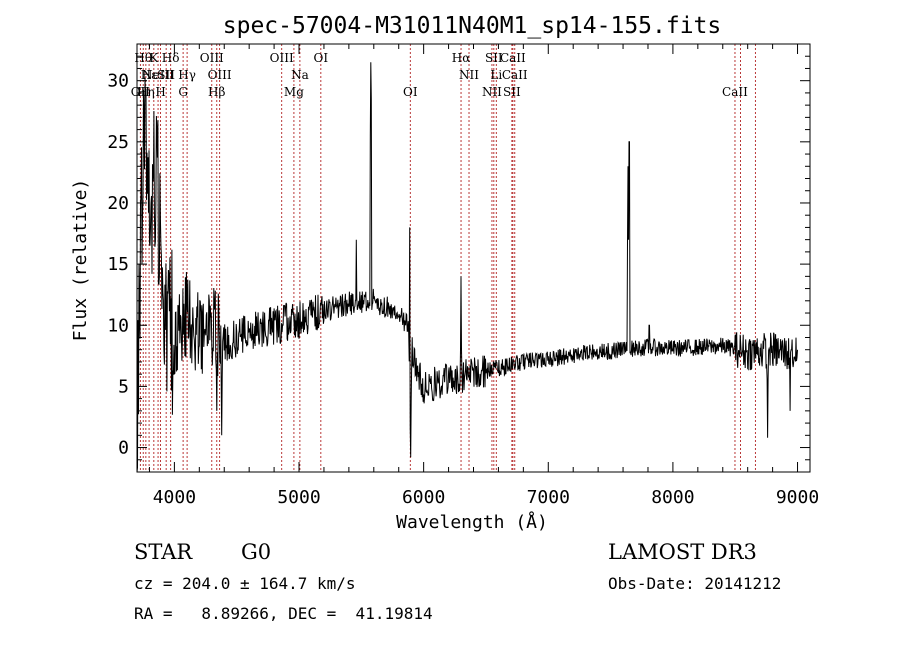 Image resolution: width=900 pixels, height=649 pixels. I want to click on line-label: Hγ, so click(187, 75).